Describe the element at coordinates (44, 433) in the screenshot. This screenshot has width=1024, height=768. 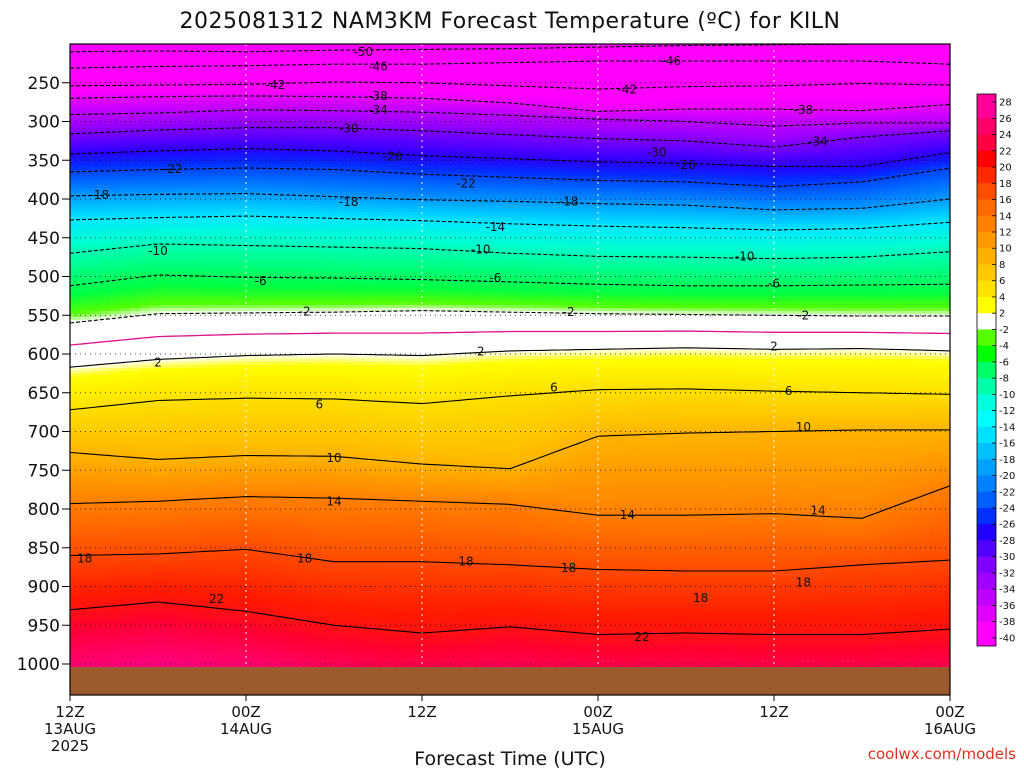
I see `y-tick-label: 700` at that location.